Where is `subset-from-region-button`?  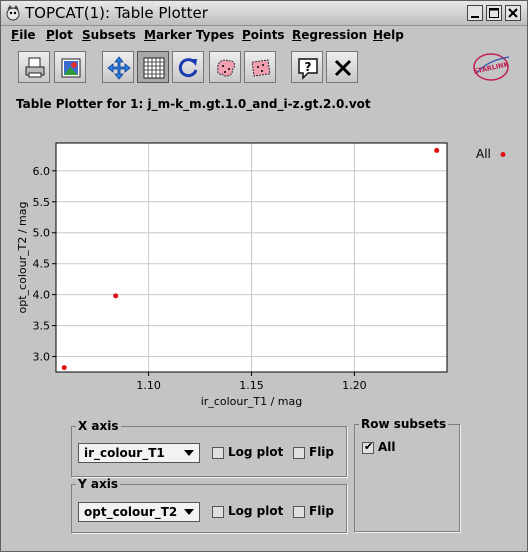
subset-from-region-button is located at coordinates (225, 67).